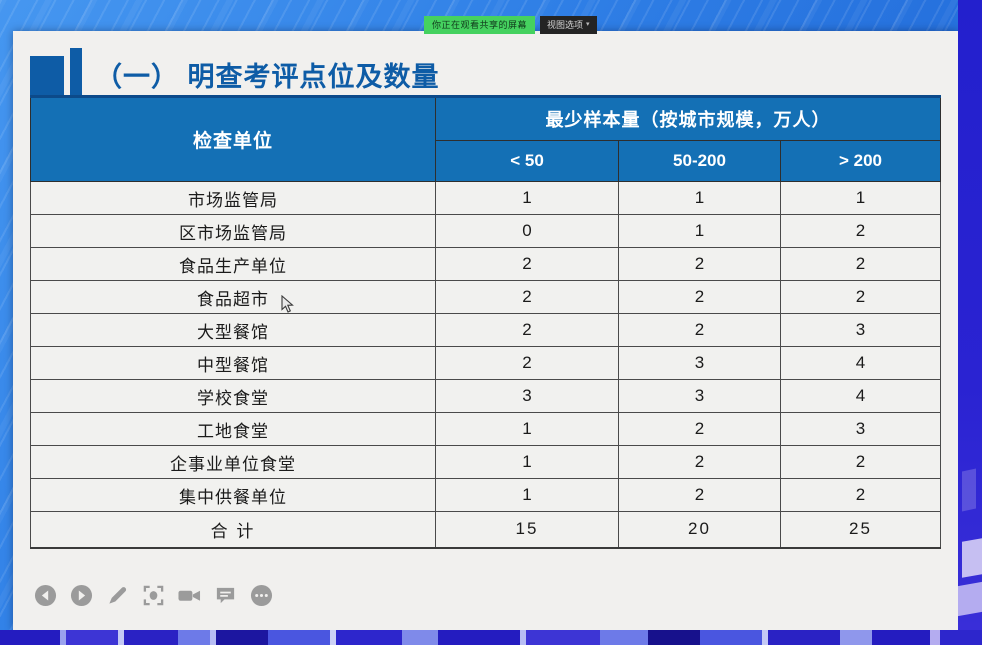 The image size is (982, 645). Describe the element at coordinates (233, 297) in the screenshot. I see `row-label: 食品超市` at that location.